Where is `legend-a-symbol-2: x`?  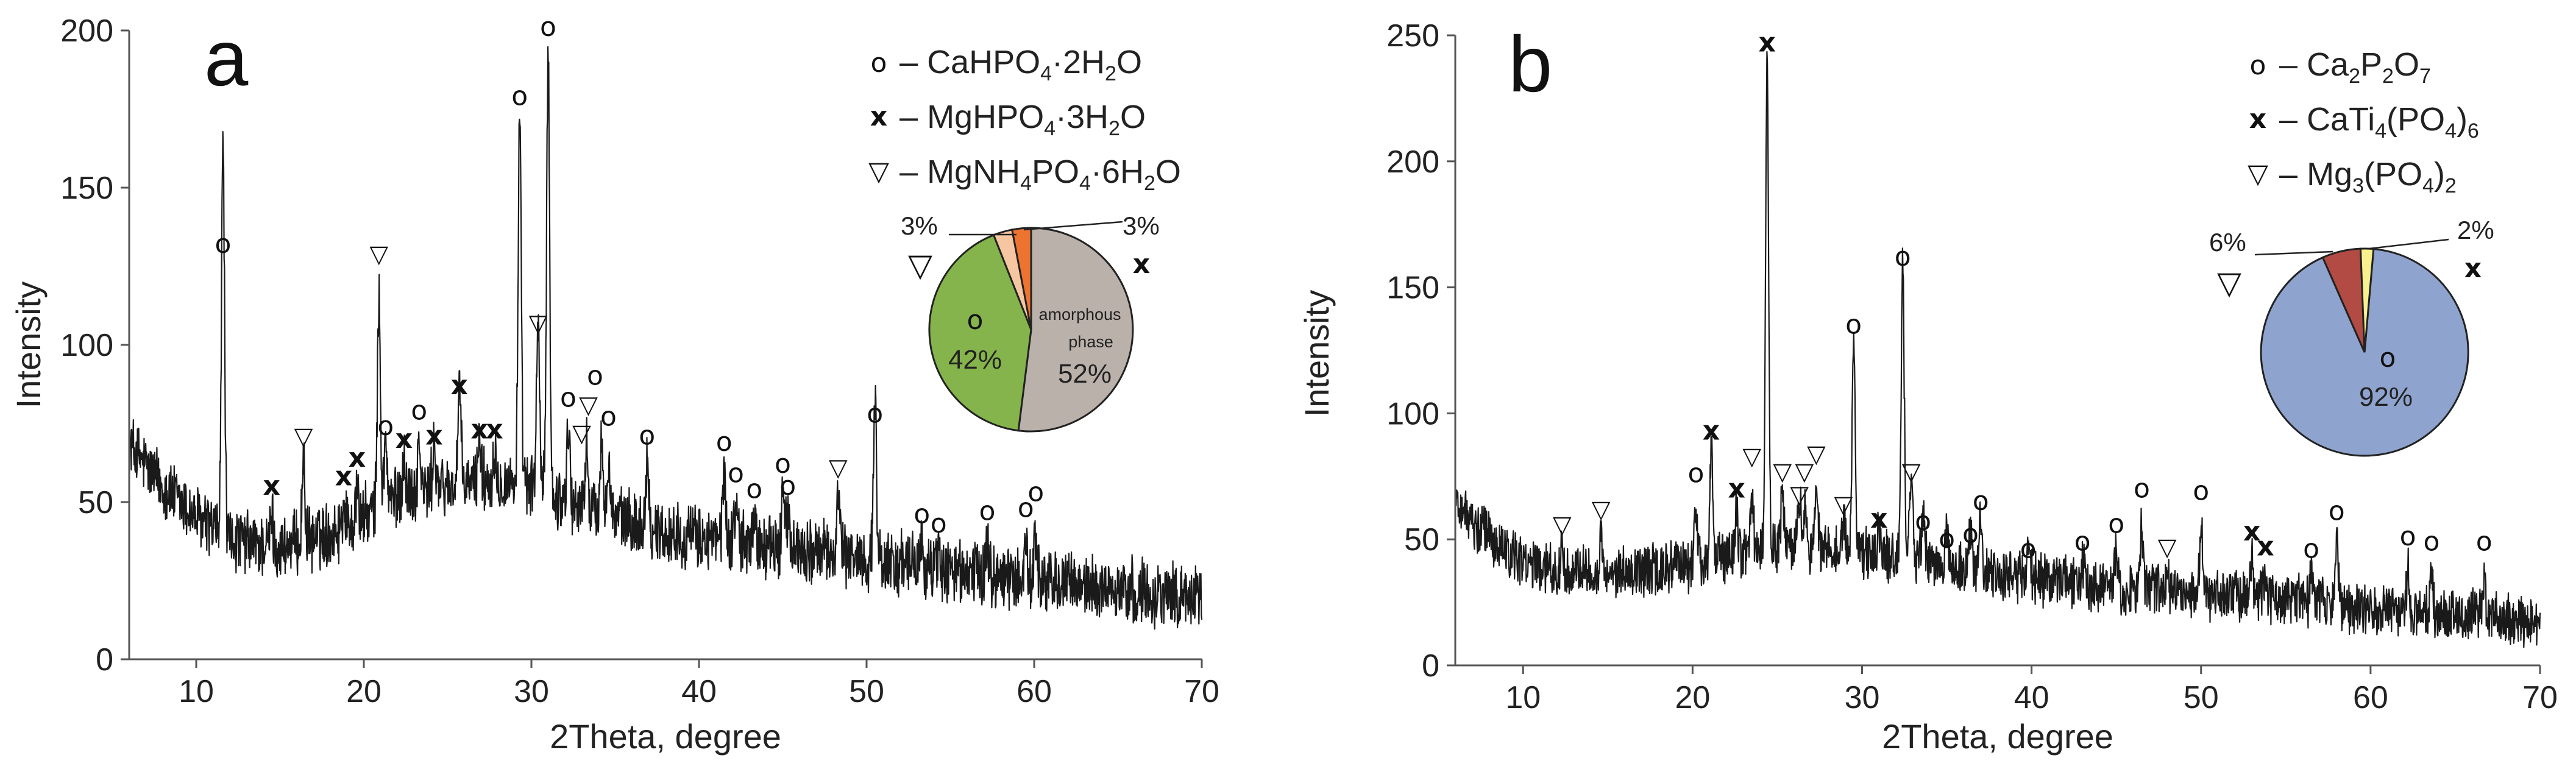 legend-a-symbol-2: x is located at coordinates (878, 116).